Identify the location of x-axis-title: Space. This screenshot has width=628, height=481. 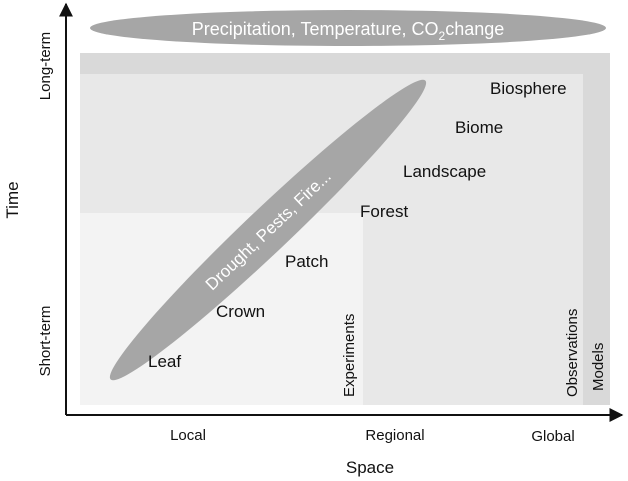
(370, 467).